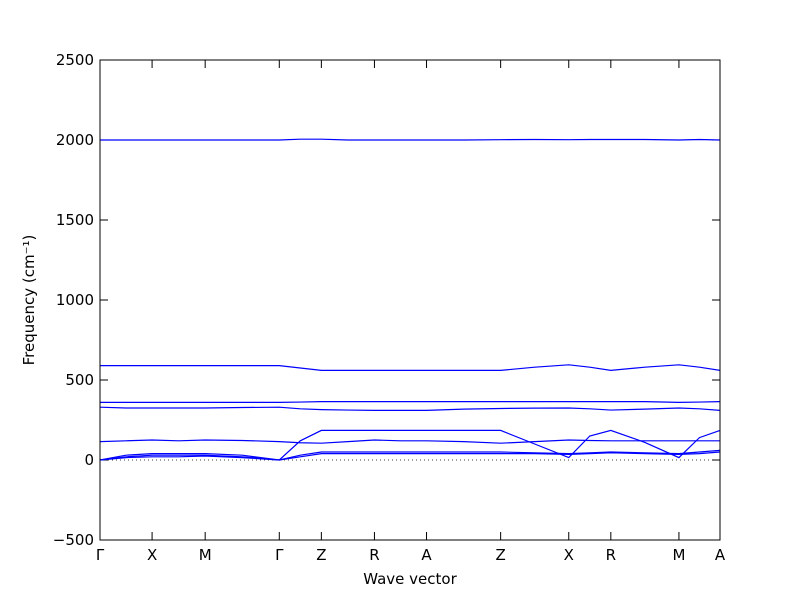 Image resolution: width=800 pixels, height=604 pixels. Describe the element at coordinates (29, 300) in the screenshot. I see `y-axis-label: Frequency (cm⁻¹)` at that location.